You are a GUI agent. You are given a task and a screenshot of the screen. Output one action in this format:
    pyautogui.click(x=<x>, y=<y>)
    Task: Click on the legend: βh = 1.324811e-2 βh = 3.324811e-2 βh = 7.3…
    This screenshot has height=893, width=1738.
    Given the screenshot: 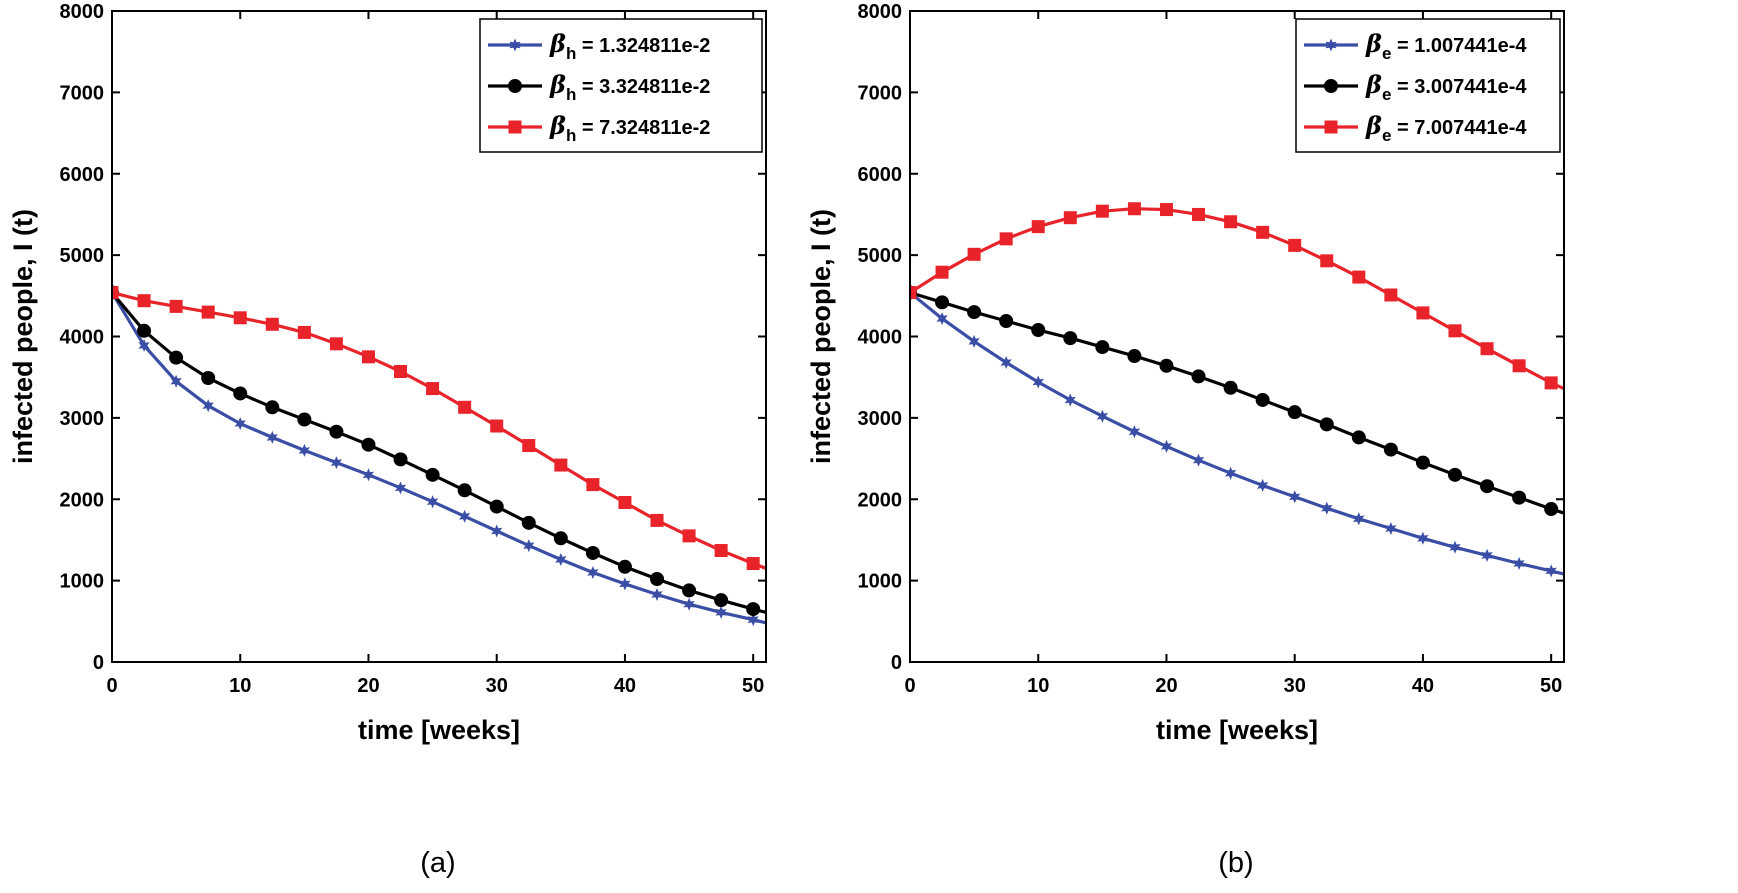 What is the action you would take?
    pyautogui.click(x=621, y=85)
    